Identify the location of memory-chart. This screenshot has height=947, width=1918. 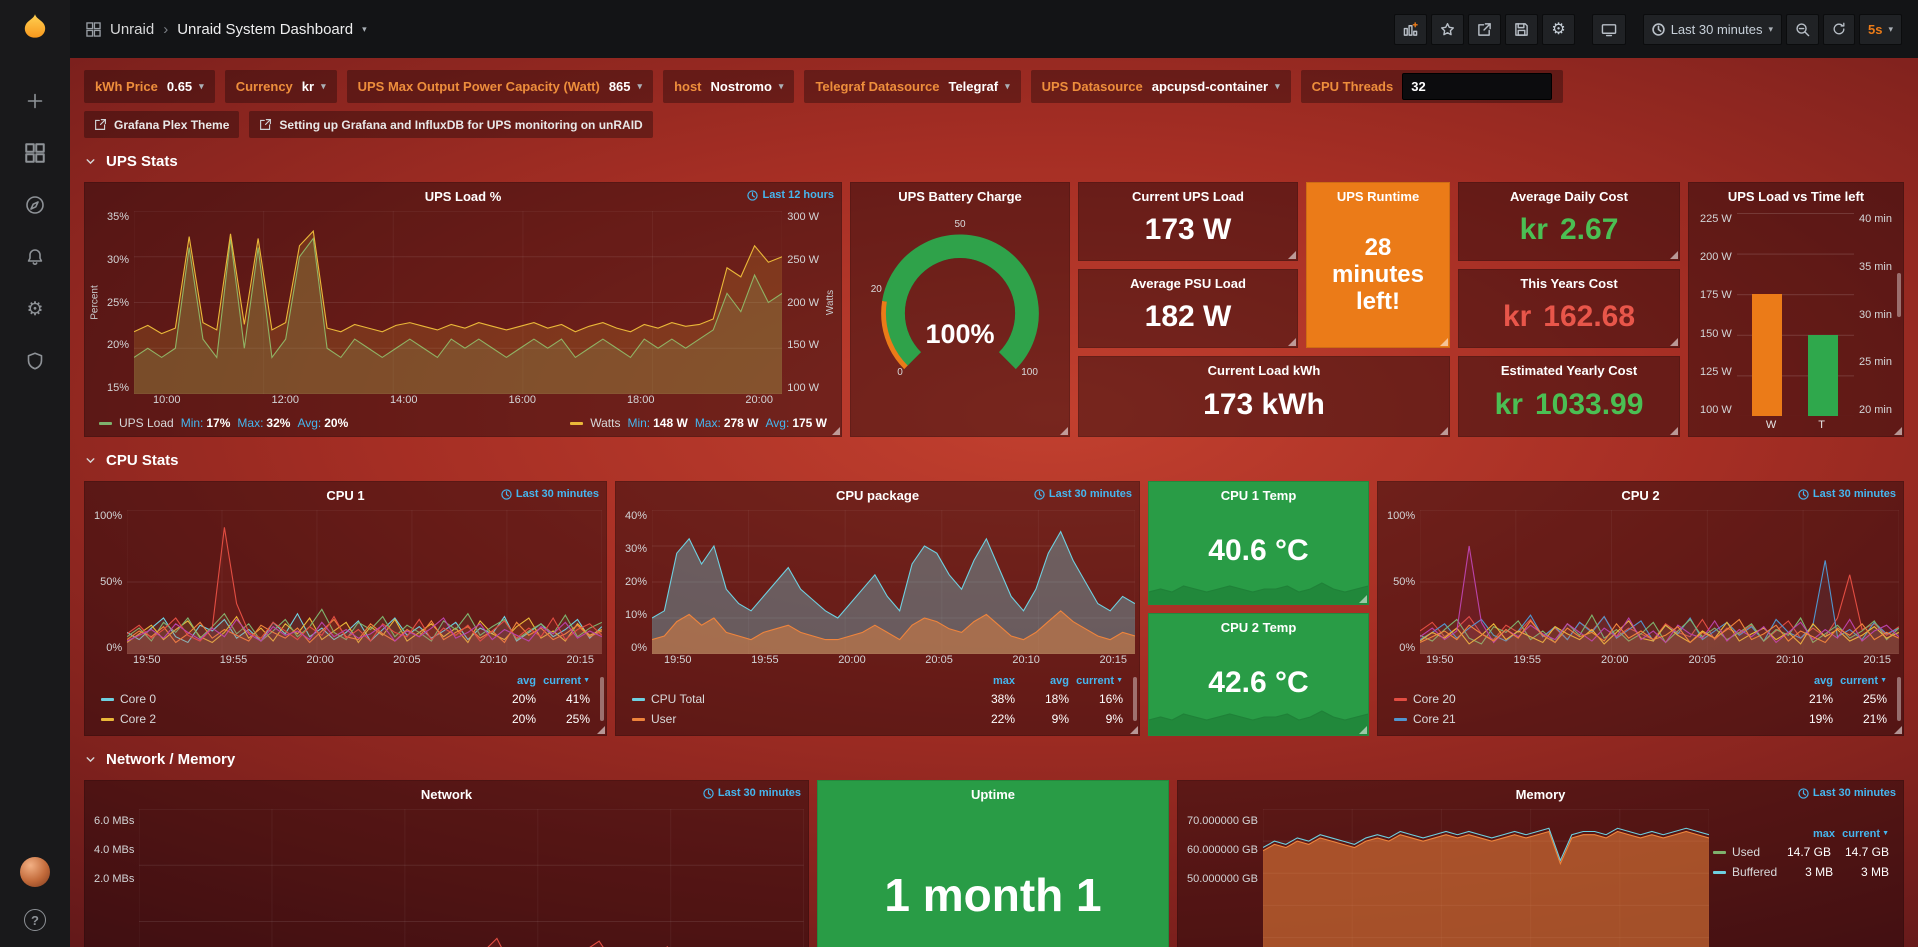
(1485, 878).